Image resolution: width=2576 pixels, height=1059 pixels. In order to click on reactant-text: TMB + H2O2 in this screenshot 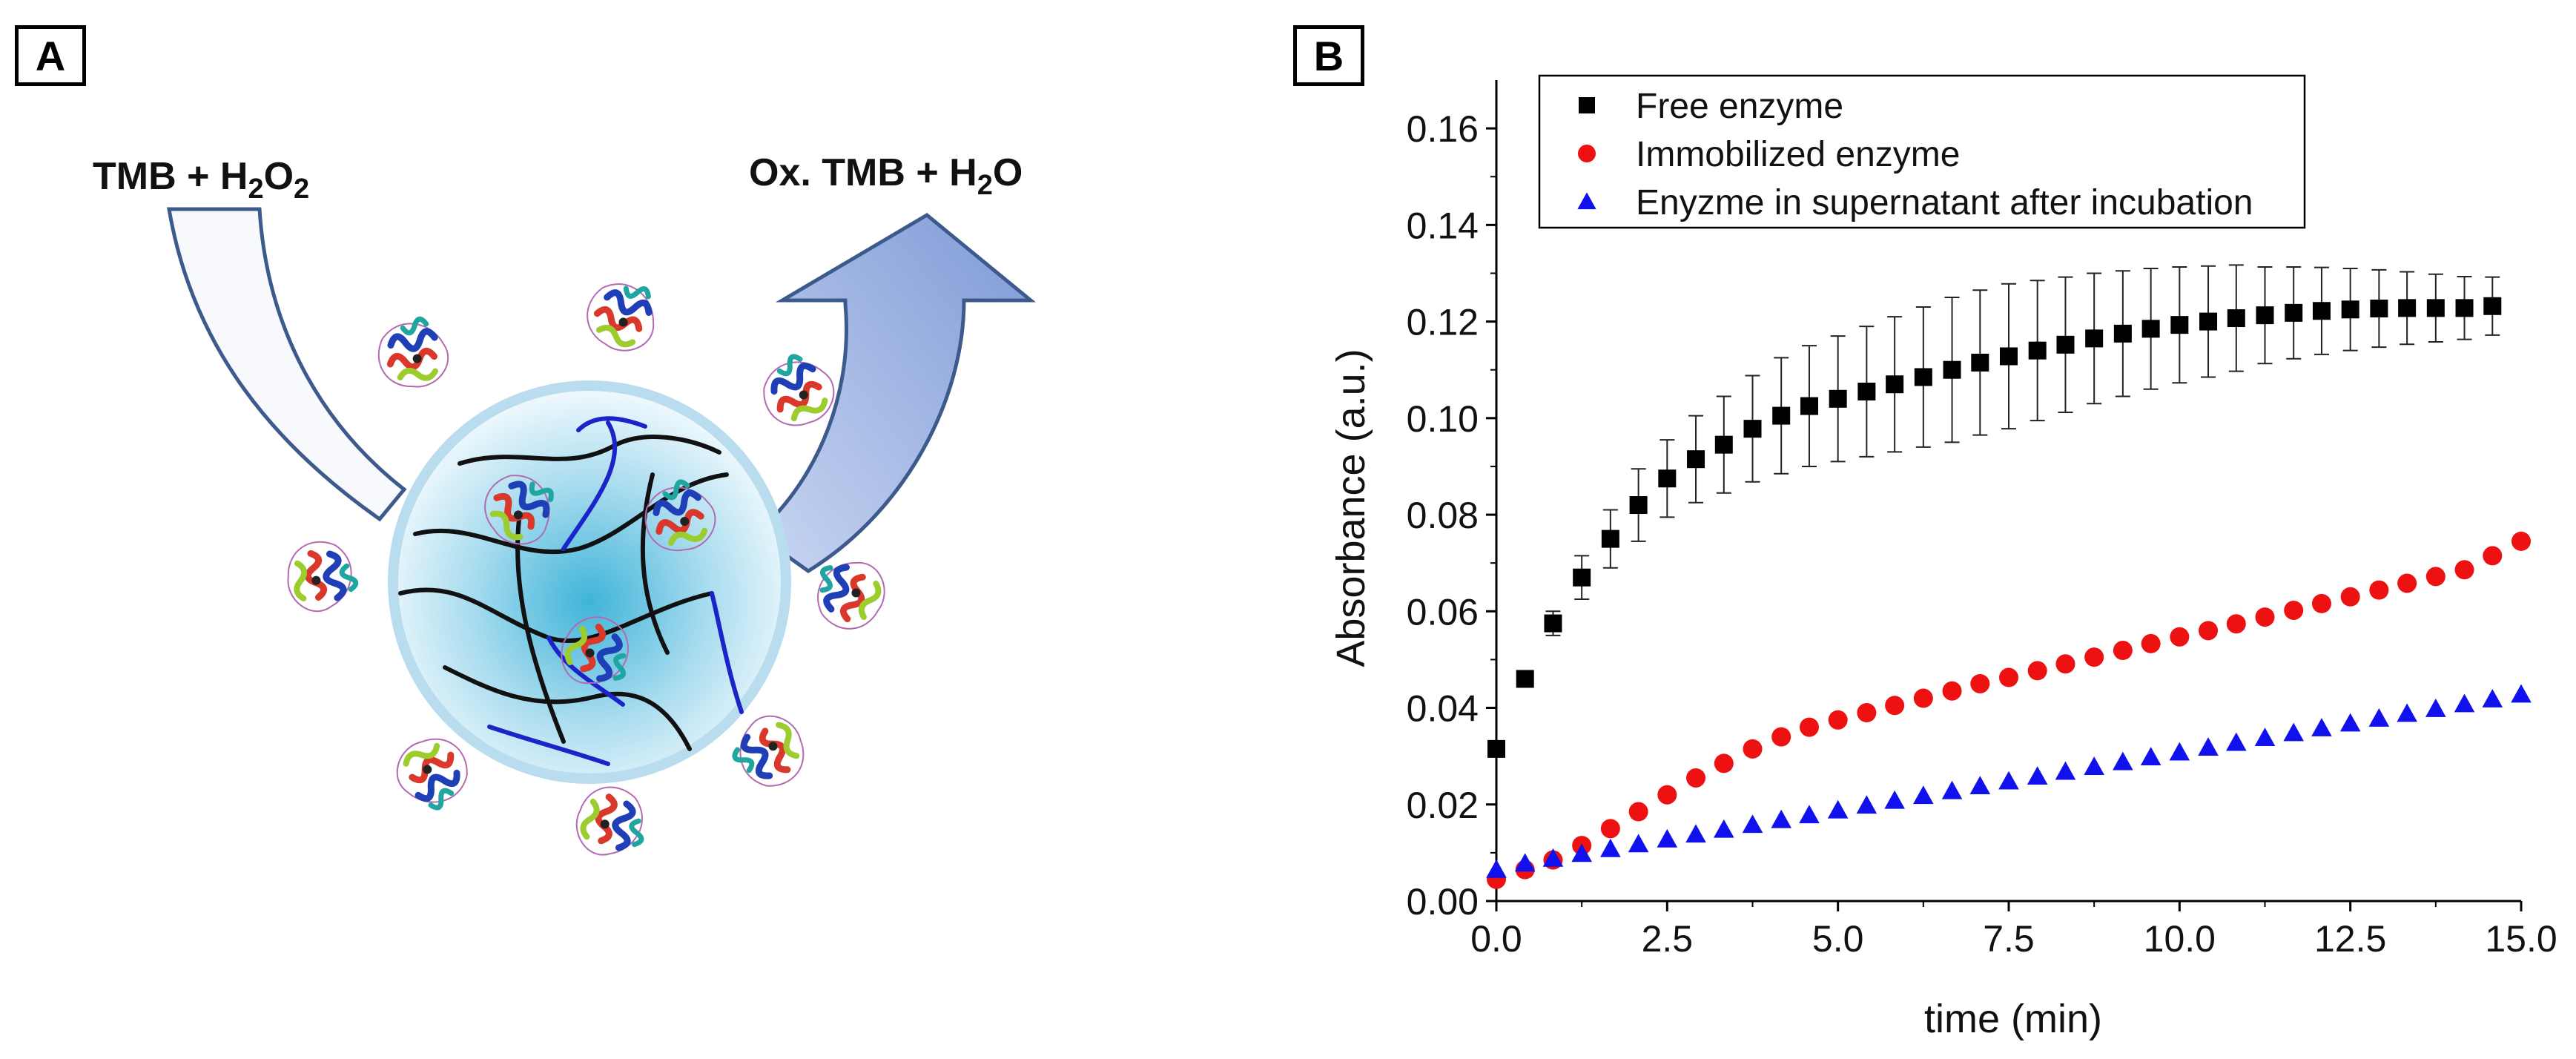, I will do `click(201, 180)`.